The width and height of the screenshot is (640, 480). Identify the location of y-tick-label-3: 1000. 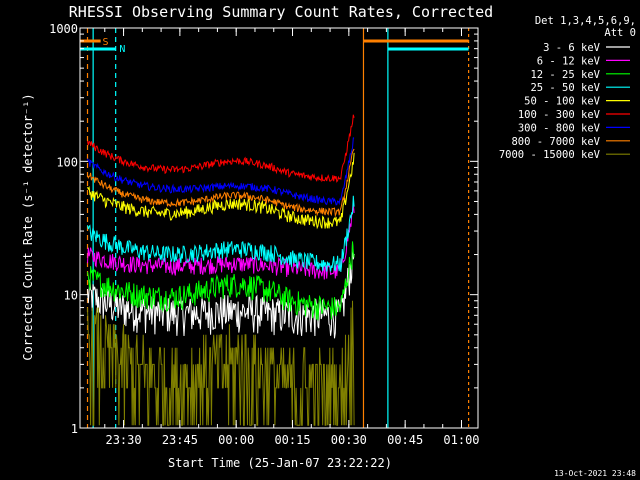
(63, 29).